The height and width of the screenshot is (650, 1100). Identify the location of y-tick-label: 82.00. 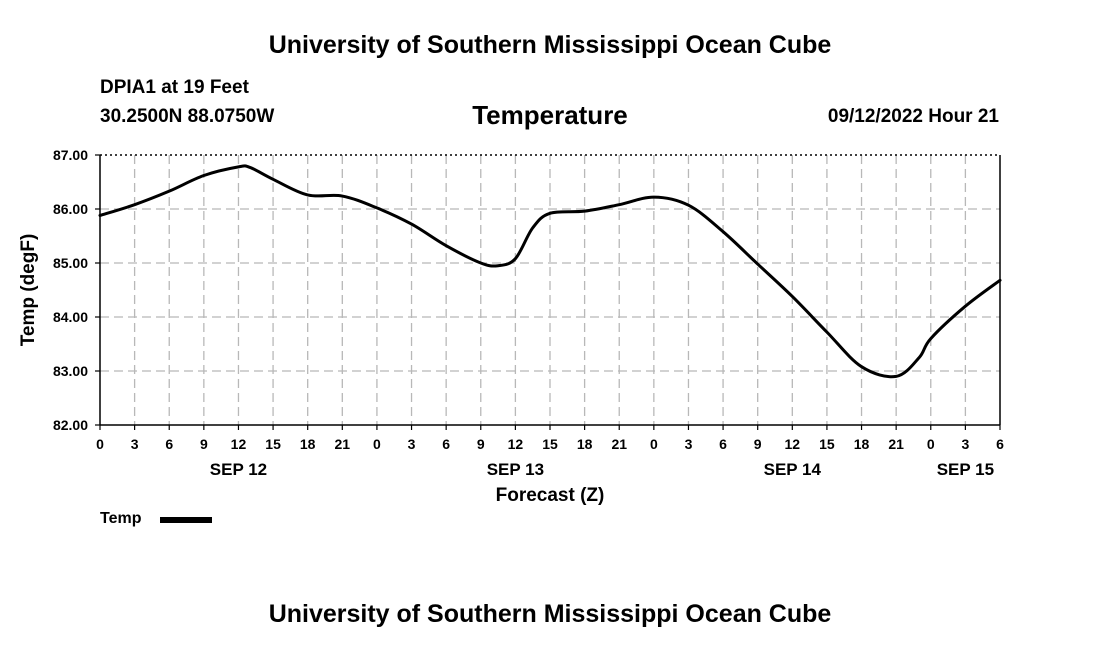
(70, 425).